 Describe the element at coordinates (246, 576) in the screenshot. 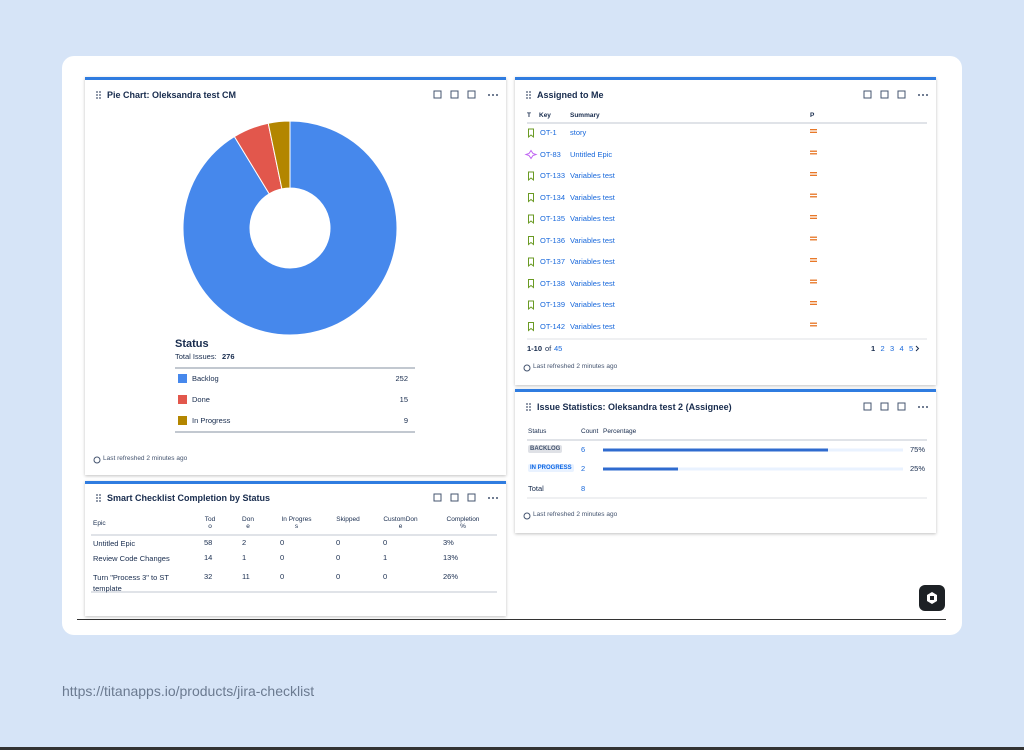

I see `cell: 11` at that location.